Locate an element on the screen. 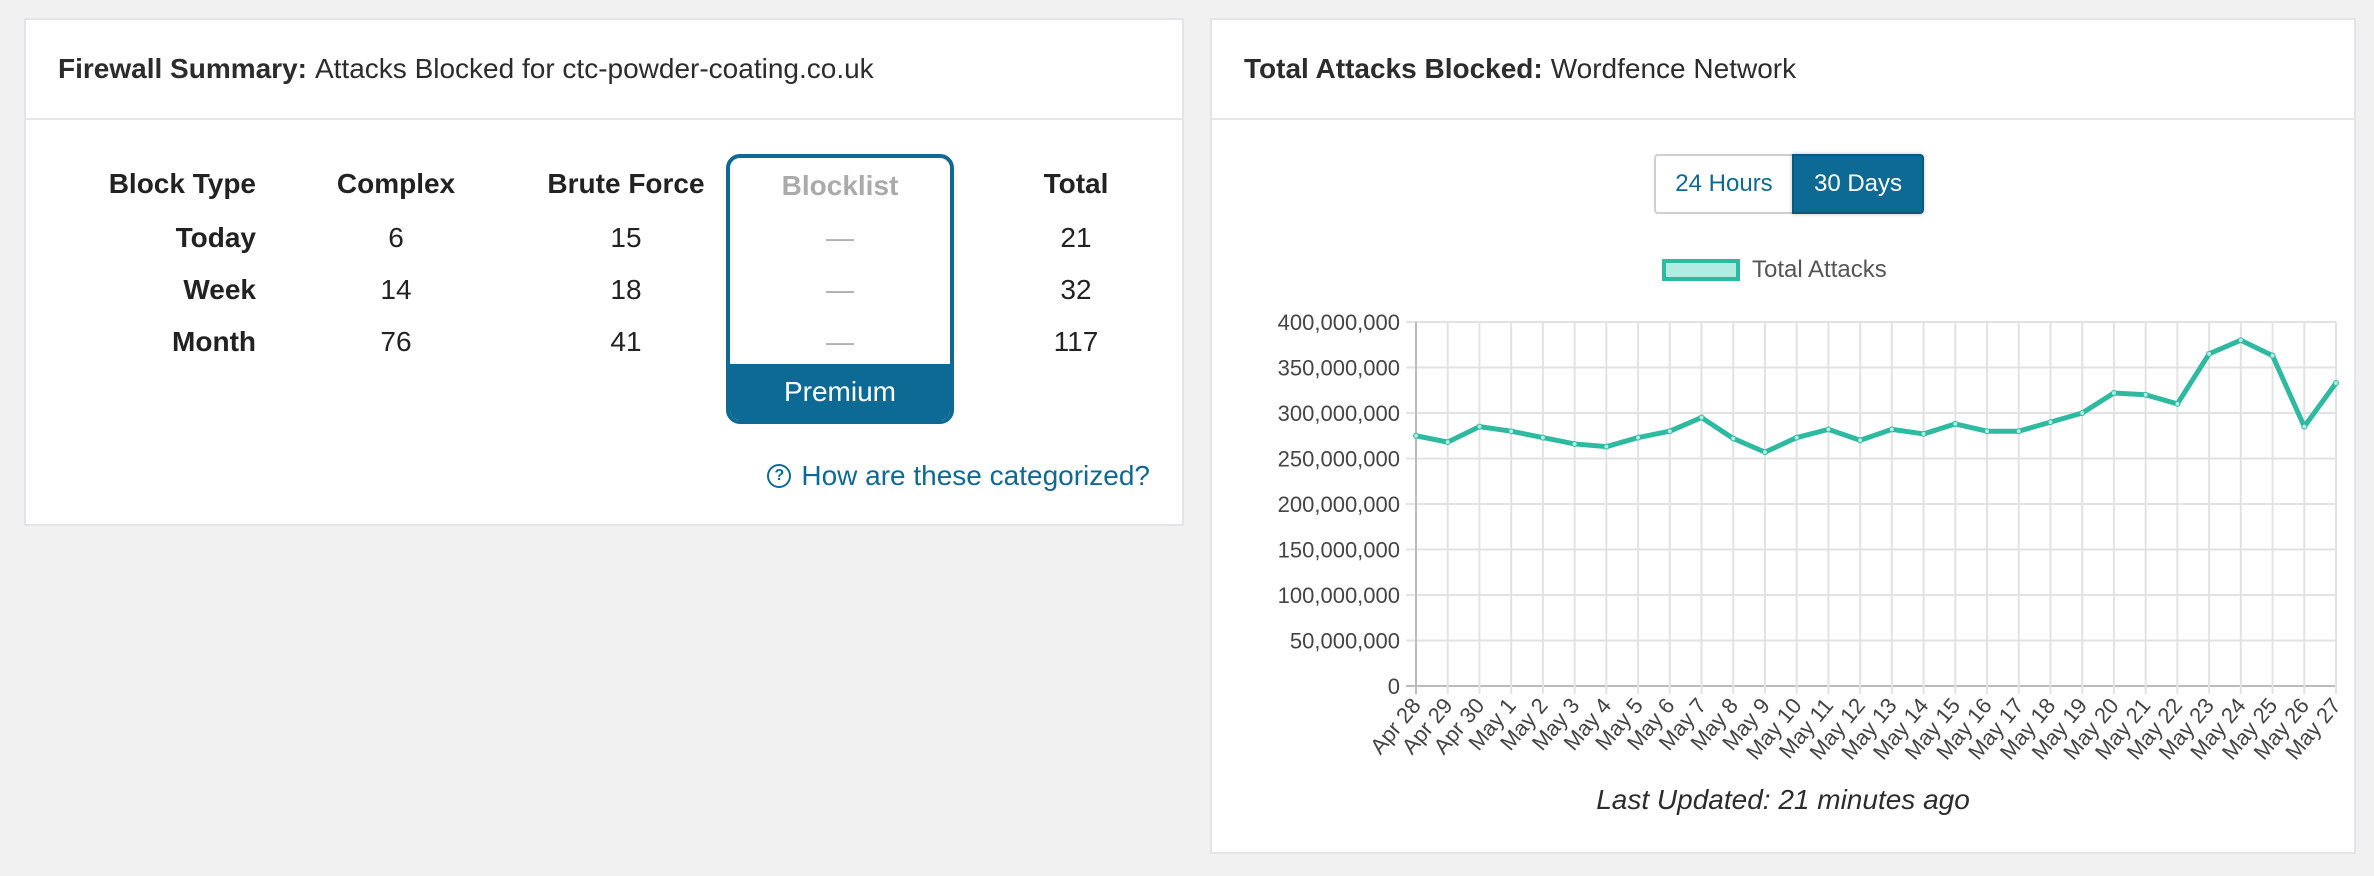 The image size is (2374, 876). row-label-month: Month is located at coordinates (214, 341).